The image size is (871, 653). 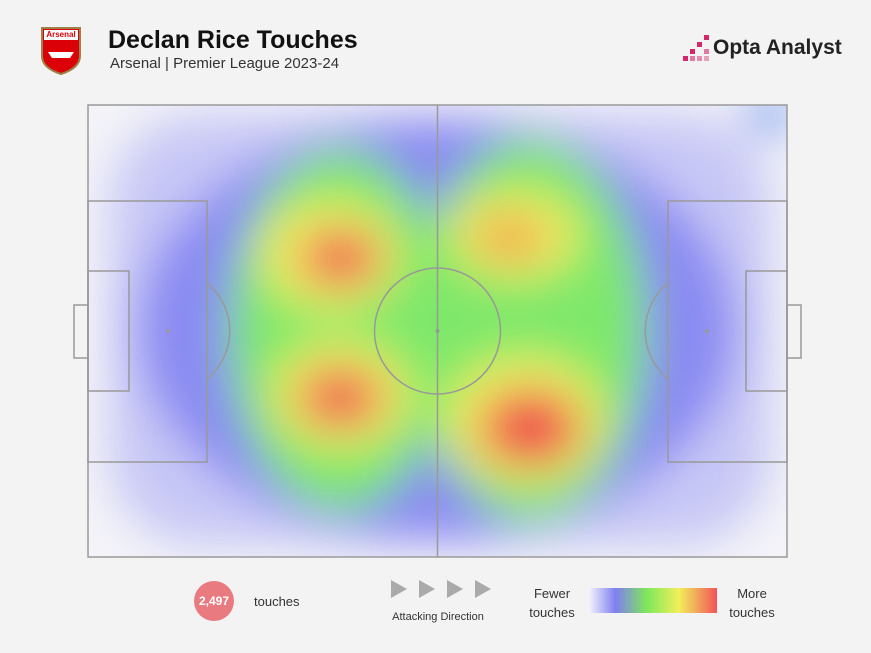 What do you see at coordinates (777, 47) in the screenshot?
I see `brand: Opta Analyst` at bounding box center [777, 47].